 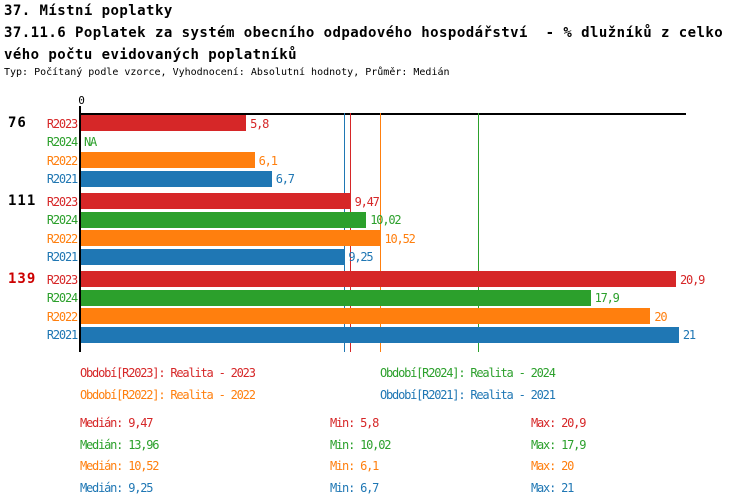 What do you see at coordinates (17, 123) in the screenshot?
I see `group-label-76: 76` at bounding box center [17, 123].